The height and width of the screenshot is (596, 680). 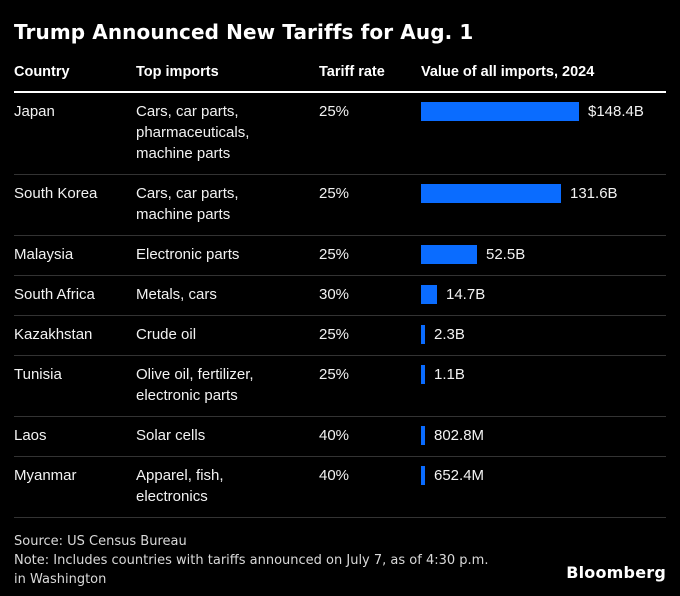 I want to click on column-header-country: Country, so click(x=42, y=72).